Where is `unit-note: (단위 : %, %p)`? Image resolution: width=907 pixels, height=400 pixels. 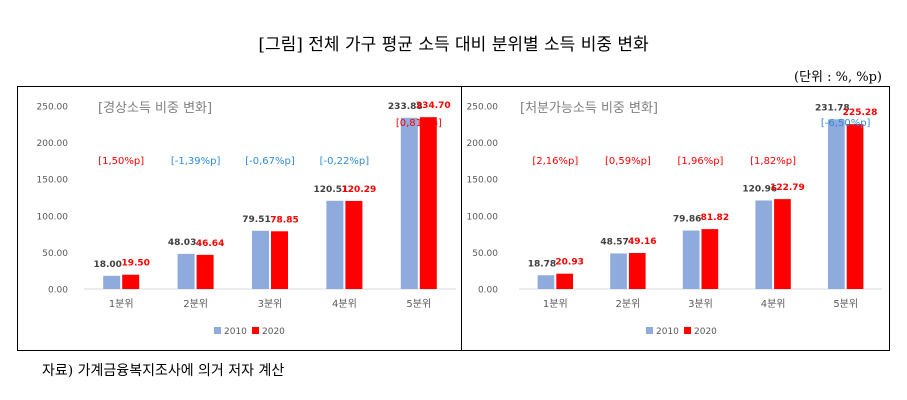 unit-note: (단위 : %, %p) is located at coordinates (838, 77).